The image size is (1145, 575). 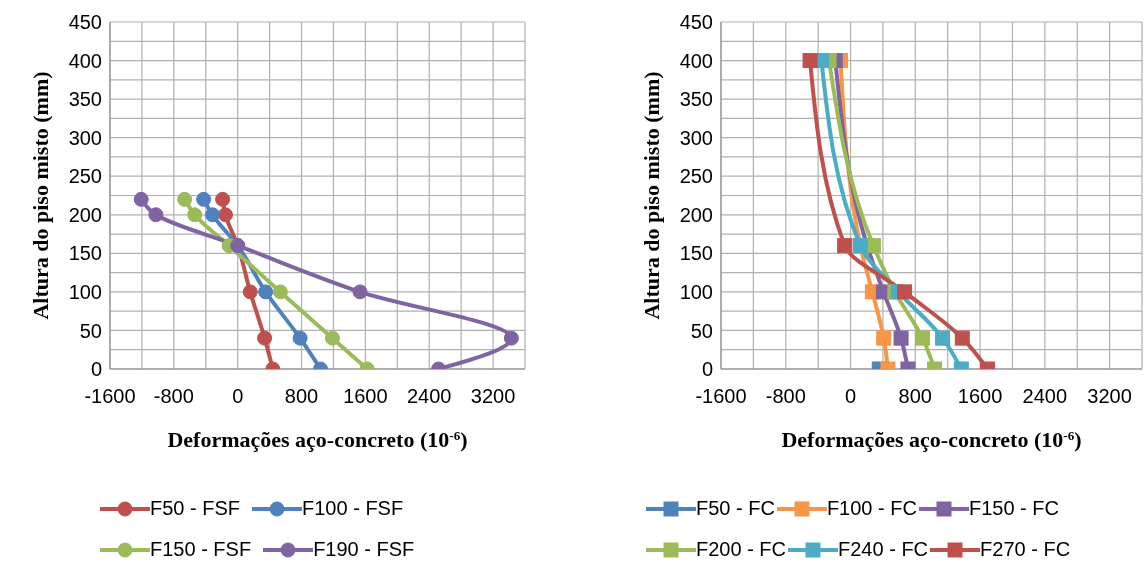 What do you see at coordinates (741, 549) in the screenshot?
I see `legend-label: F200 - FC` at bounding box center [741, 549].